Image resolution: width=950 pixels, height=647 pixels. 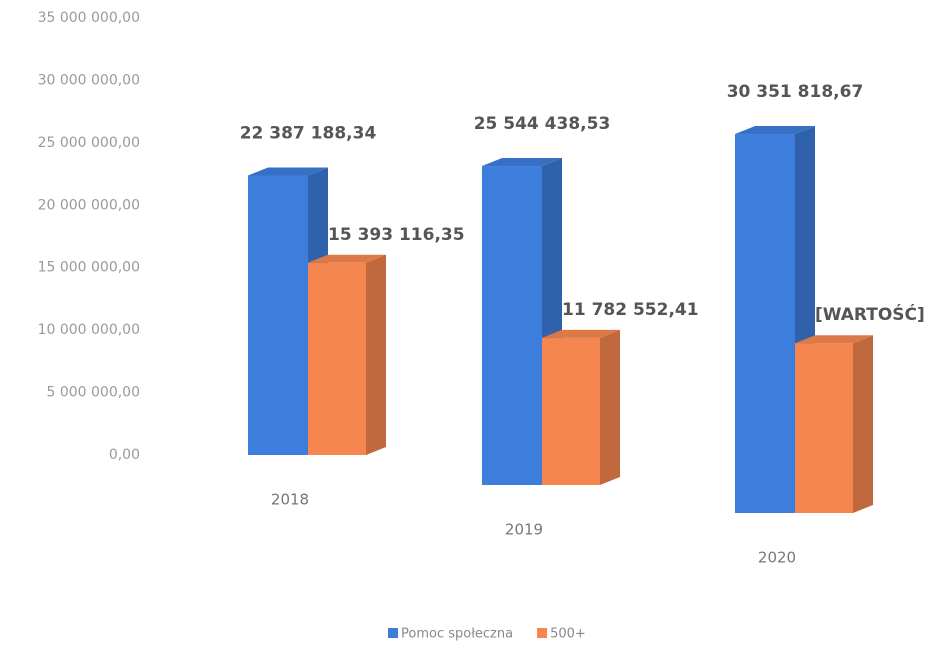 What do you see at coordinates (89, 18) in the screenshot?
I see `y-tick-label: 35 000 000,00` at bounding box center [89, 18].